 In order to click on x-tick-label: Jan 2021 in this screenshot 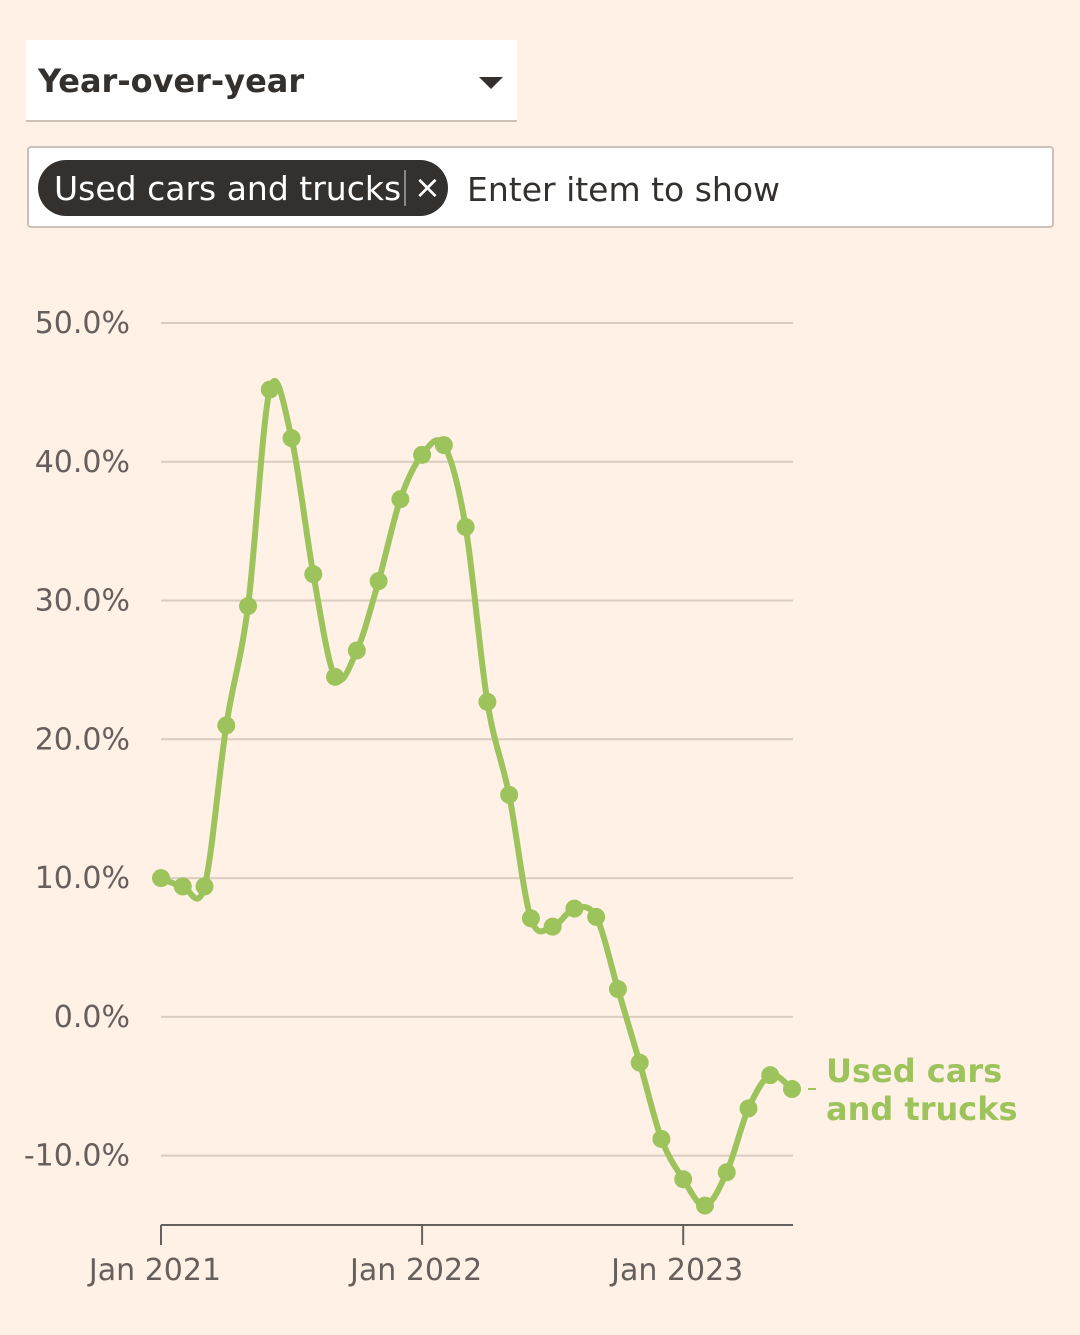, I will do `click(154, 1270)`.